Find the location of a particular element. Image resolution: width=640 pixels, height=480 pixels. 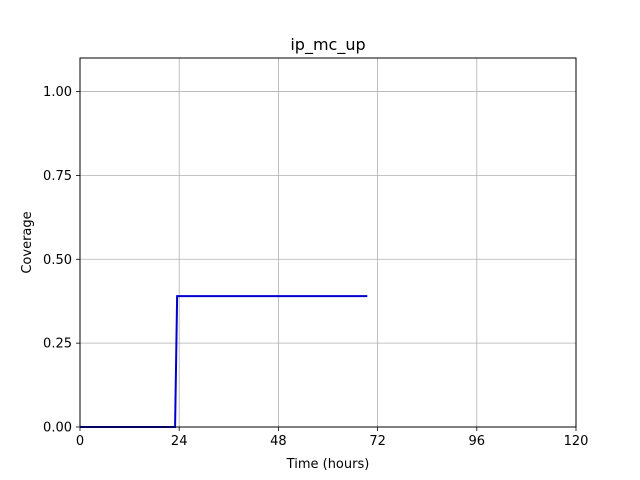

y-tick-label: 0.75 is located at coordinates (57, 176).